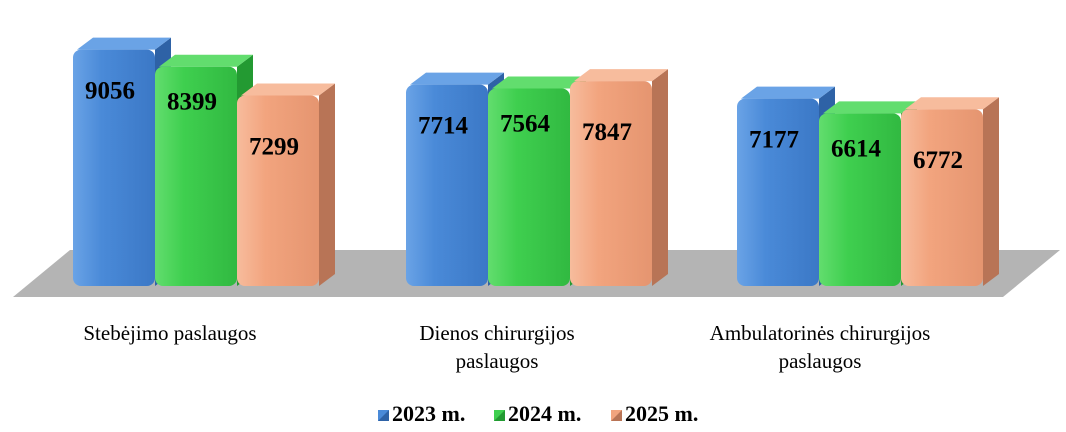  What do you see at coordinates (820, 347) in the screenshot?
I see `category-label-3: Ambulatorinės chirurgijos paslaugos` at bounding box center [820, 347].